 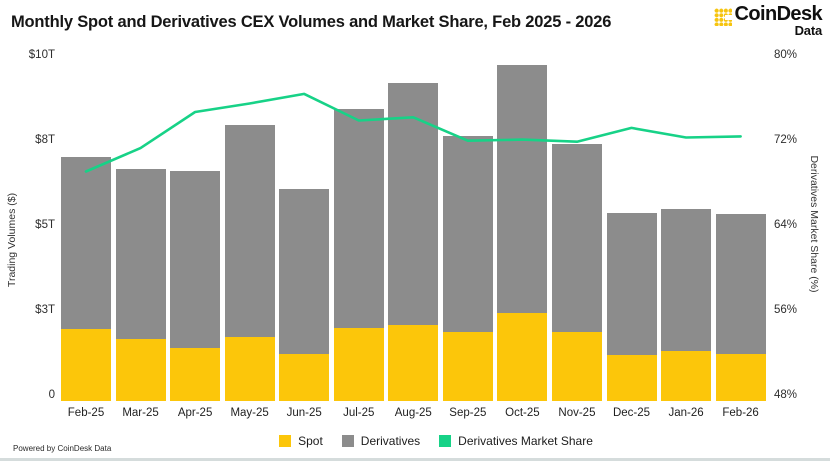 What do you see at coordinates (425, 441) in the screenshot?
I see `legend: Spot Derivatives Derivatives Market Share` at bounding box center [425, 441].